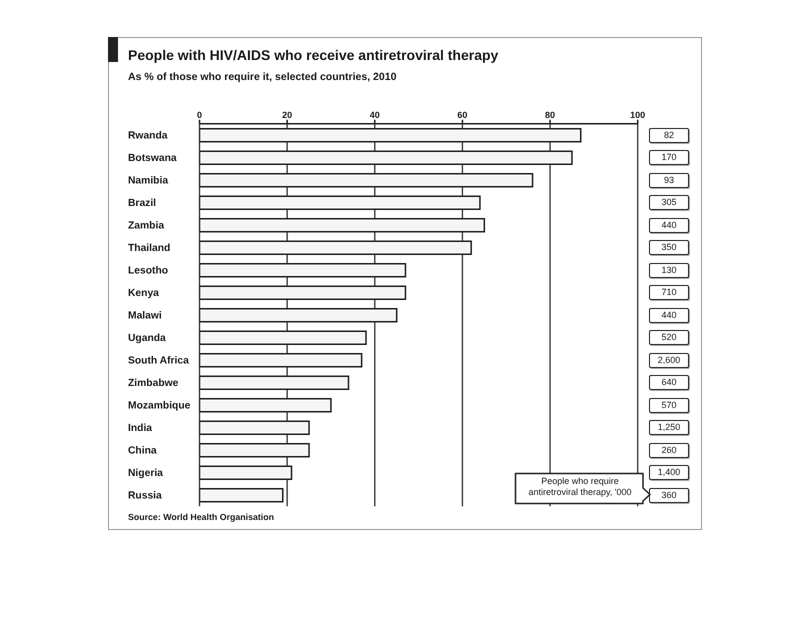 This screenshot has width=810, height=624. What do you see at coordinates (262, 77) in the screenshot?
I see `chart-subtitle: As % of those who require it, selected countries, 2010` at bounding box center [262, 77].